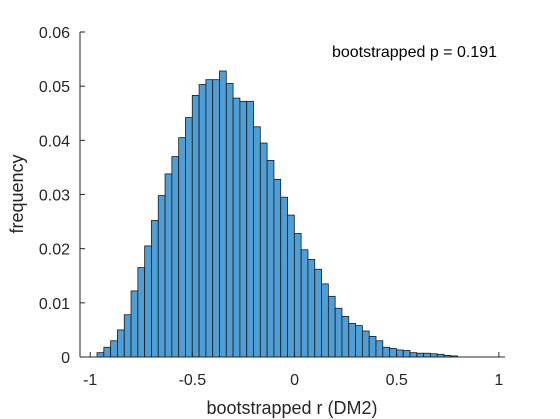  I want to click on x-axis-ticks: -1 -0.5 0 0.5 1, so click(293, 370).